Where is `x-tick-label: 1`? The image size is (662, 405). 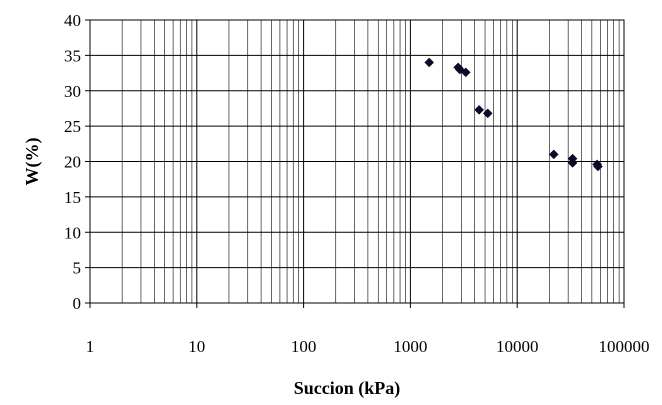
x-tick-label: 1 is located at coordinates (90, 346).